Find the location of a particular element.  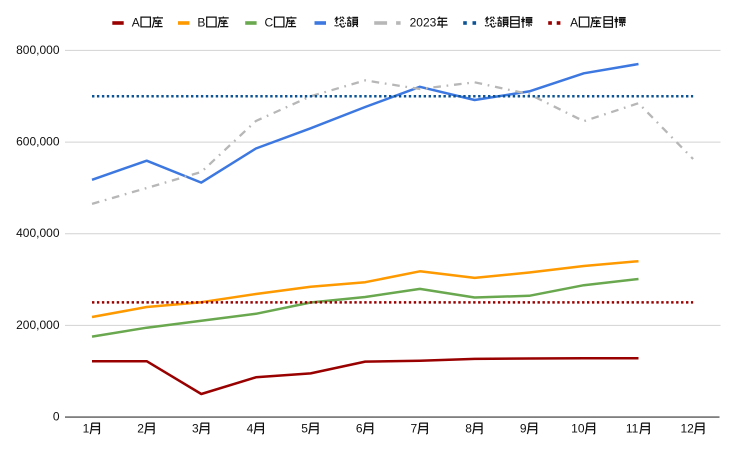

svg-text: 400,000 is located at coordinates (38, 233).